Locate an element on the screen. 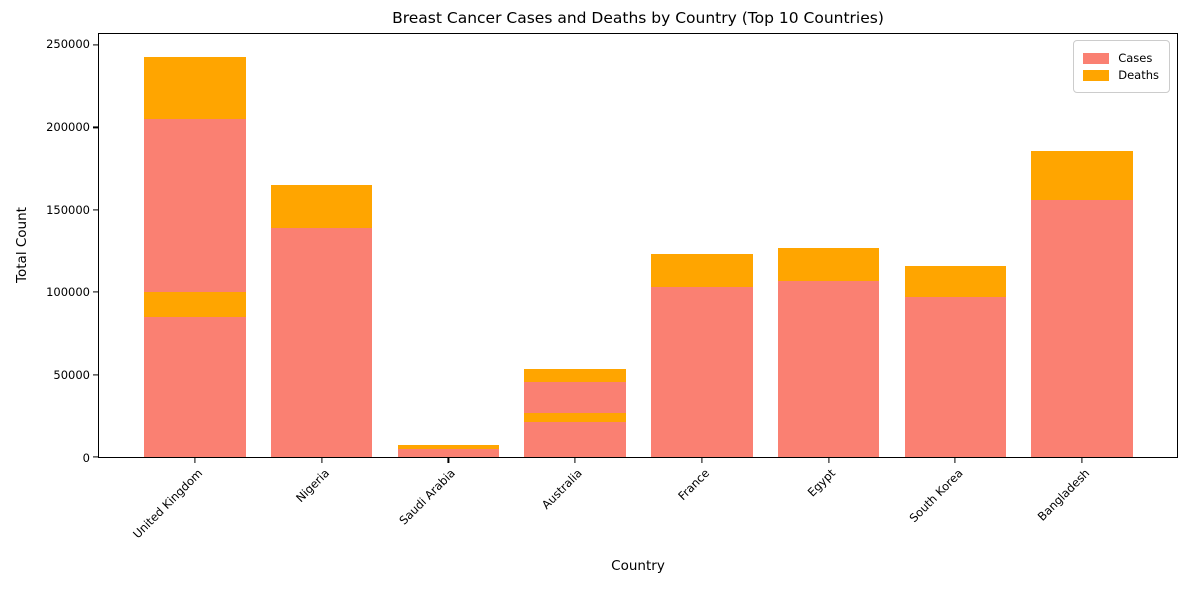  y-tick-label: 50000 is located at coordinates (71, 375).